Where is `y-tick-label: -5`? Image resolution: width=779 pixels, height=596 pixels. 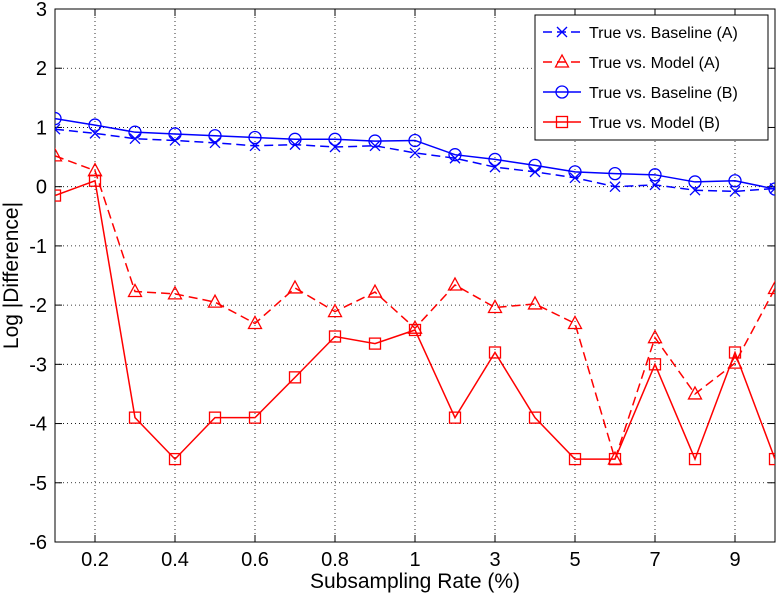
y-tick-label: -5 is located at coordinates (38, 484).